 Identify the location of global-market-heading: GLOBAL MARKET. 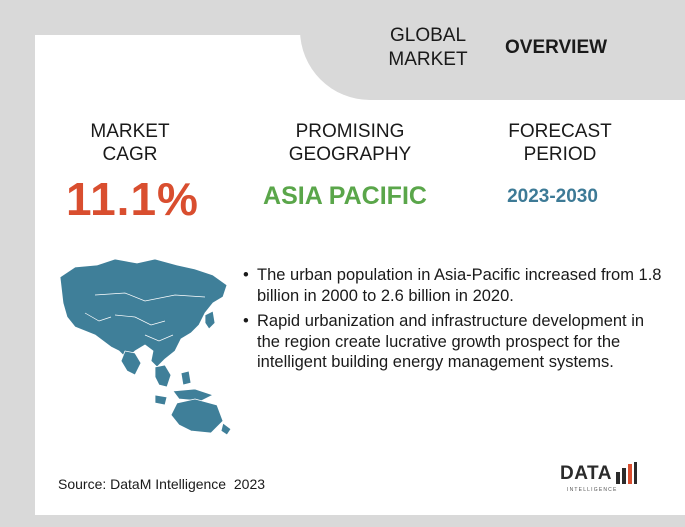
(428, 47).